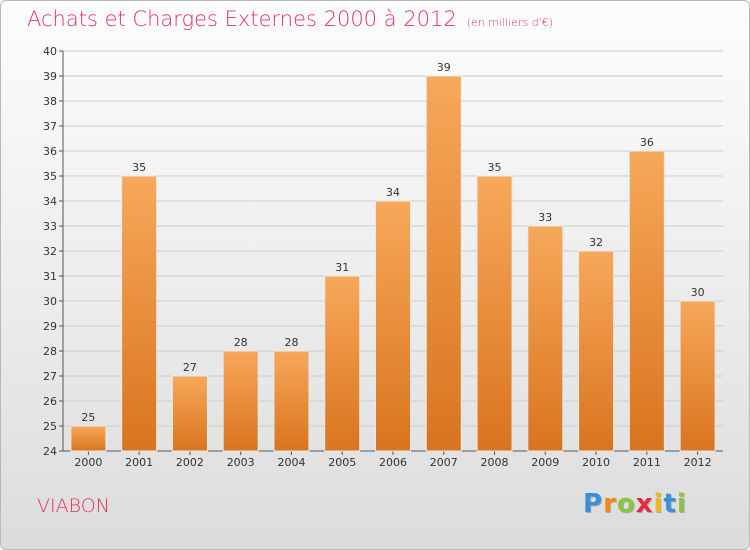 The image size is (750, 550). I want to click on y-tick-label: 31, so click(50, 276).